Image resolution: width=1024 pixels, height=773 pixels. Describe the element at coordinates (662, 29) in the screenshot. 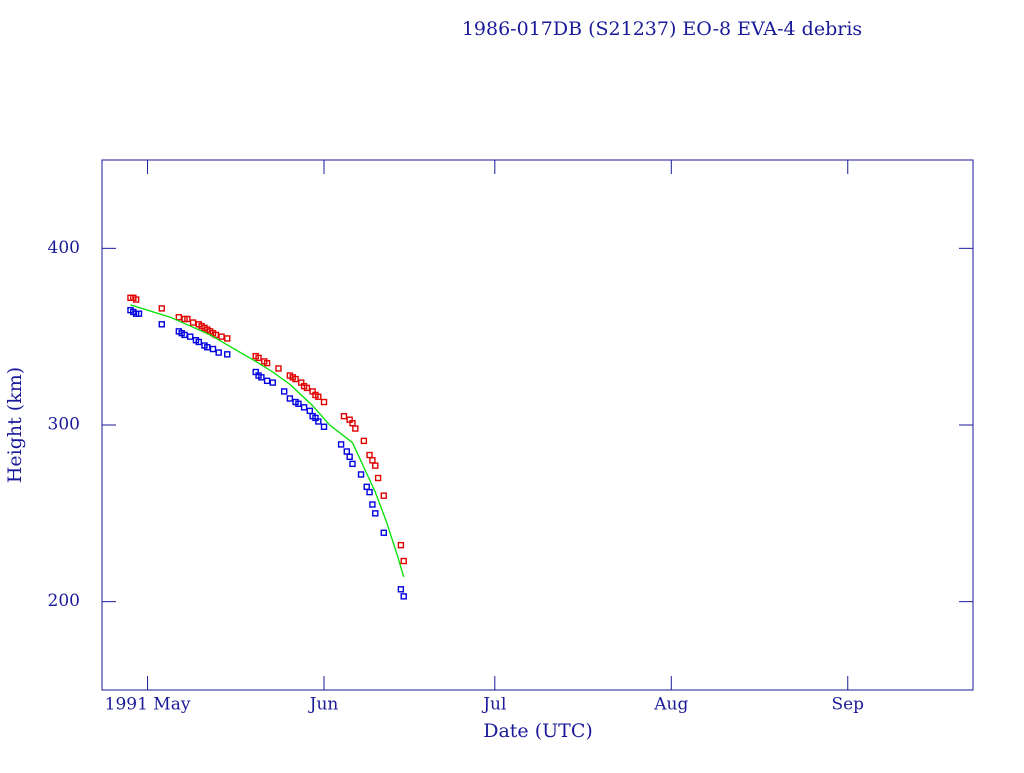

I see `chart-title: 1986-017DB (S21237) EO-8 EVA-4 debris` at that location.